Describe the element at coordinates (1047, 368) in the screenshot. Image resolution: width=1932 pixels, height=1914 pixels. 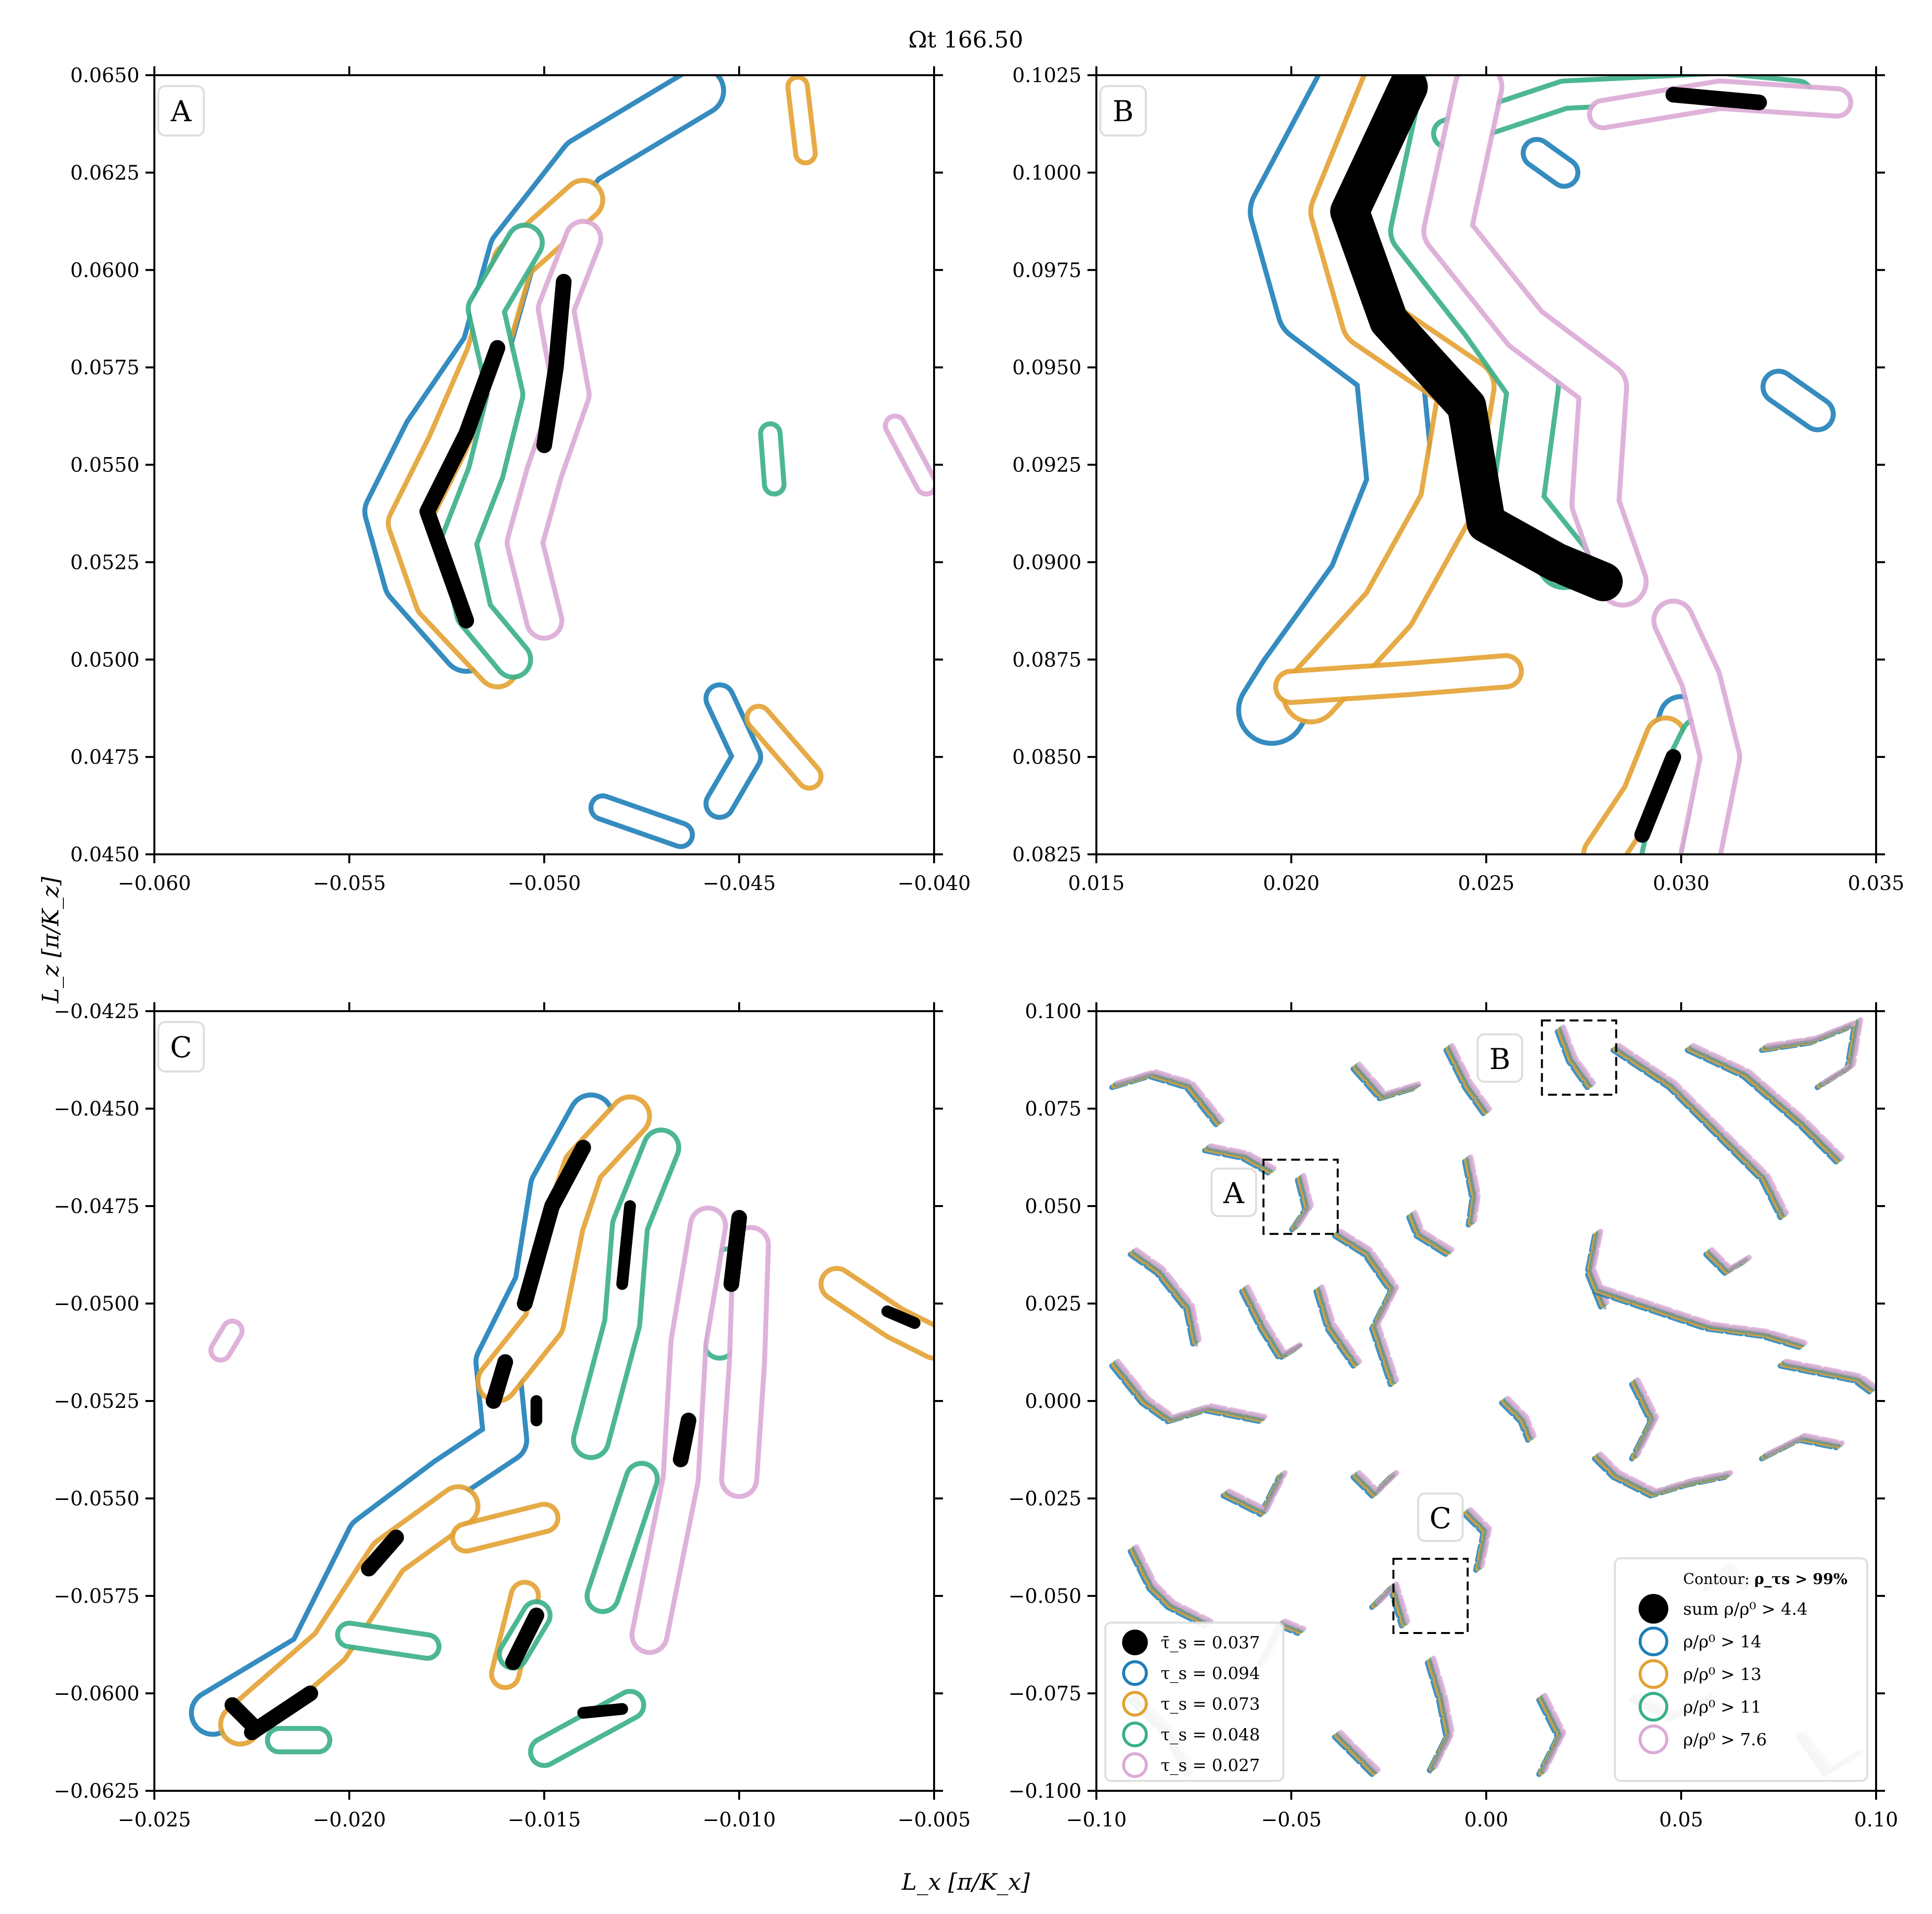
I see `y-tick-label: 0.0950` at that location.